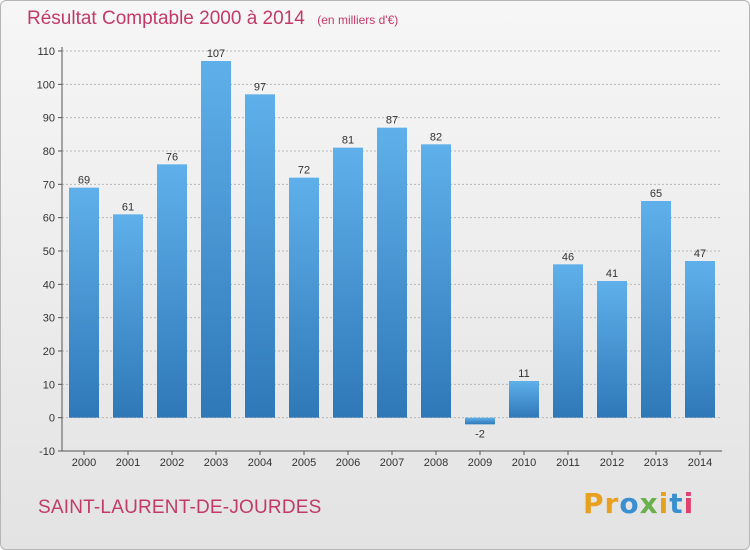 The image size is (750, 550). I want to click on x-tick-label: 2014, so click(700, 463).